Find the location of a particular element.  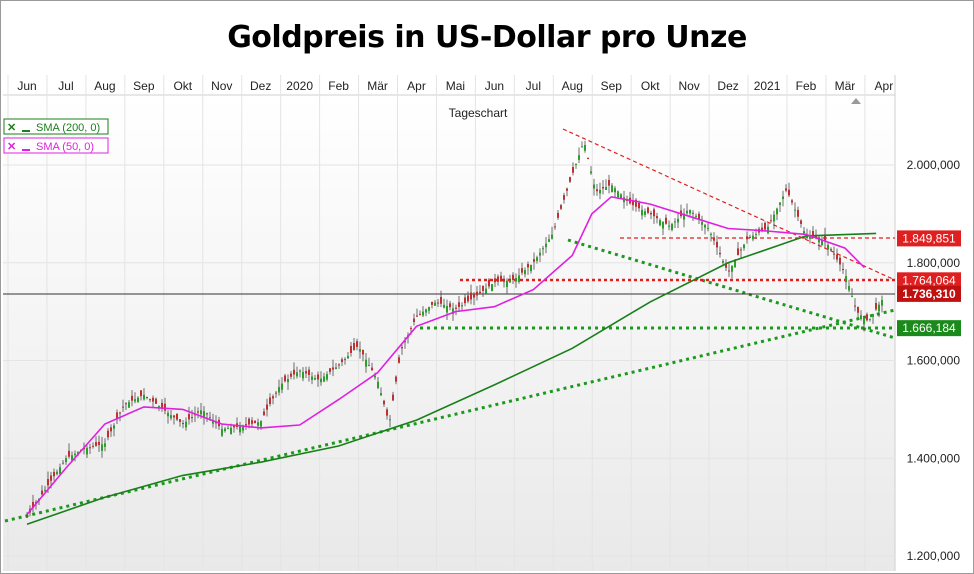

x-axis-band is located at coordinates (449, 85).